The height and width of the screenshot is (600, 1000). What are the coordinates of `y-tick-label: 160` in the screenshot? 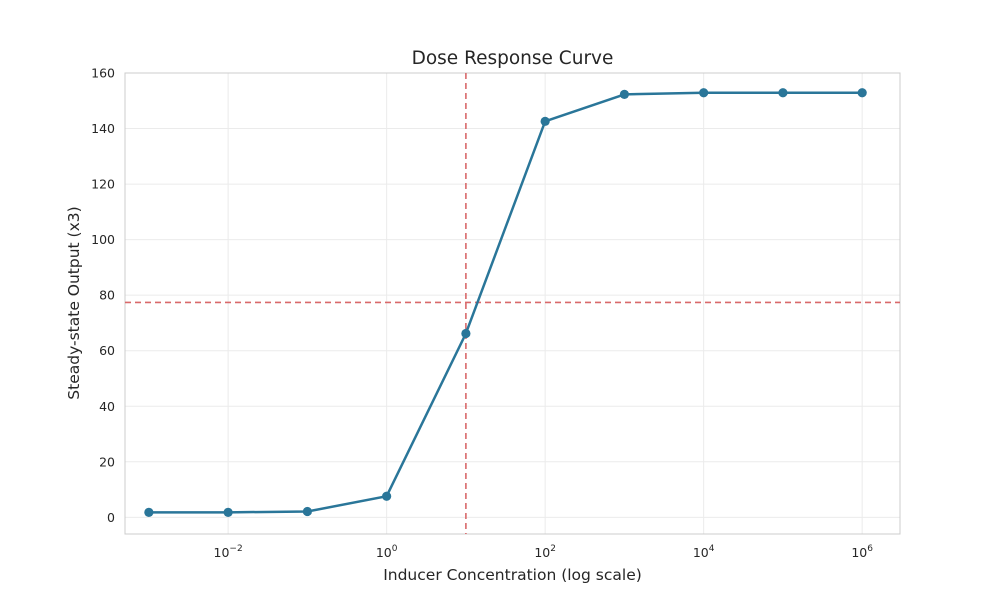 It's located at (103, 73).